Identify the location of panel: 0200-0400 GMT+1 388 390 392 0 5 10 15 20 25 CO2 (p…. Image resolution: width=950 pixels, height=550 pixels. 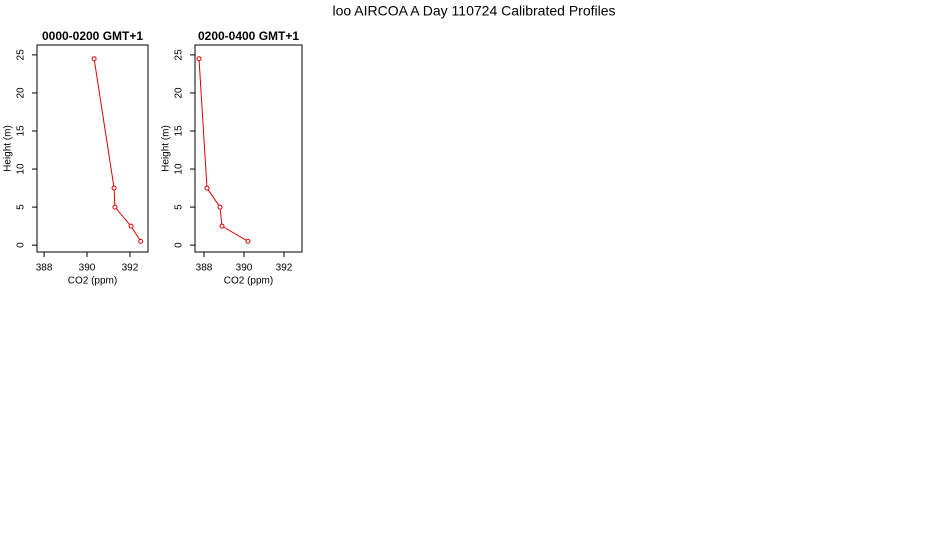
(232, 158).